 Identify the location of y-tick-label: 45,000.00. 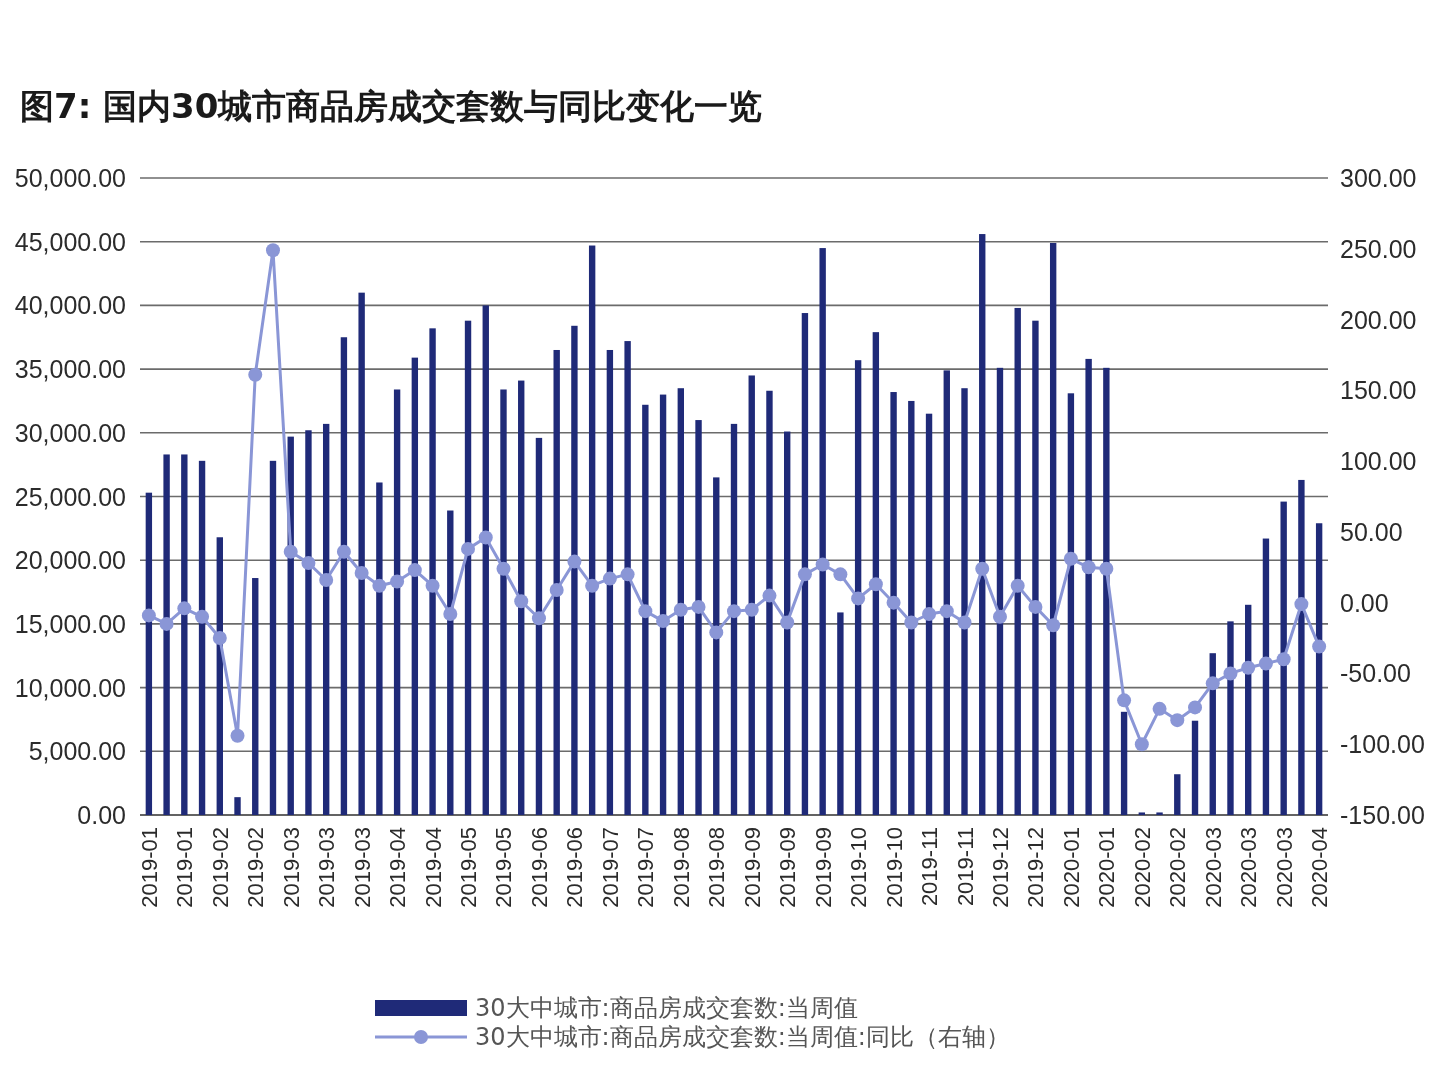
(70, 241).